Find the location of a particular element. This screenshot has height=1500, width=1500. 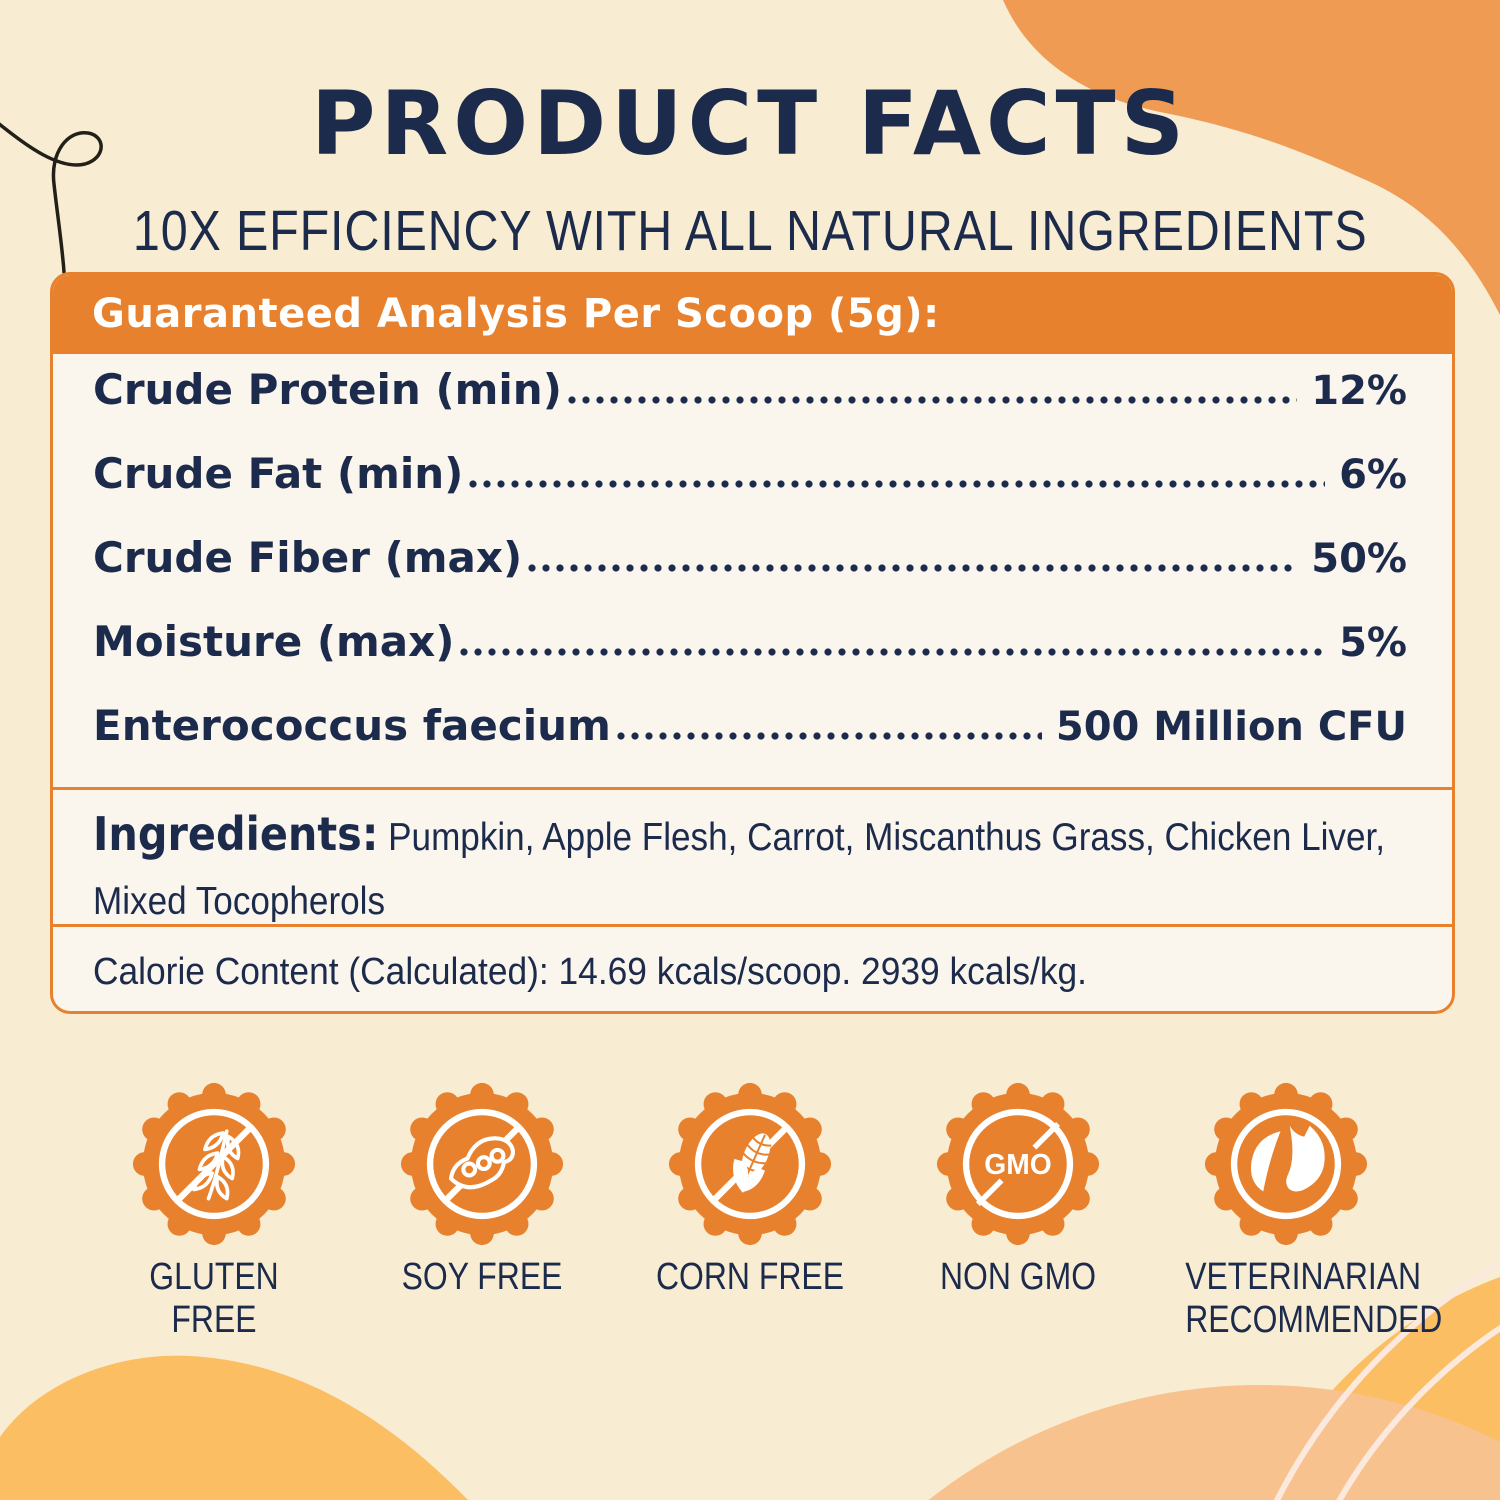

row-label: Enterococcus faecium is located at coordinates (352, 725).